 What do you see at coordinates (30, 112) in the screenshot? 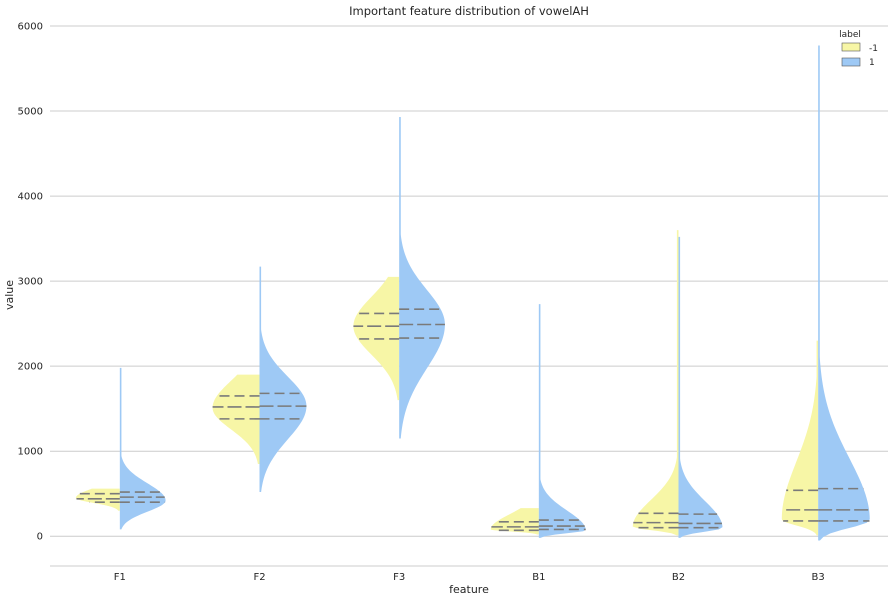
I see `y-tick-label: 5000` at bounding box center [30, 112].